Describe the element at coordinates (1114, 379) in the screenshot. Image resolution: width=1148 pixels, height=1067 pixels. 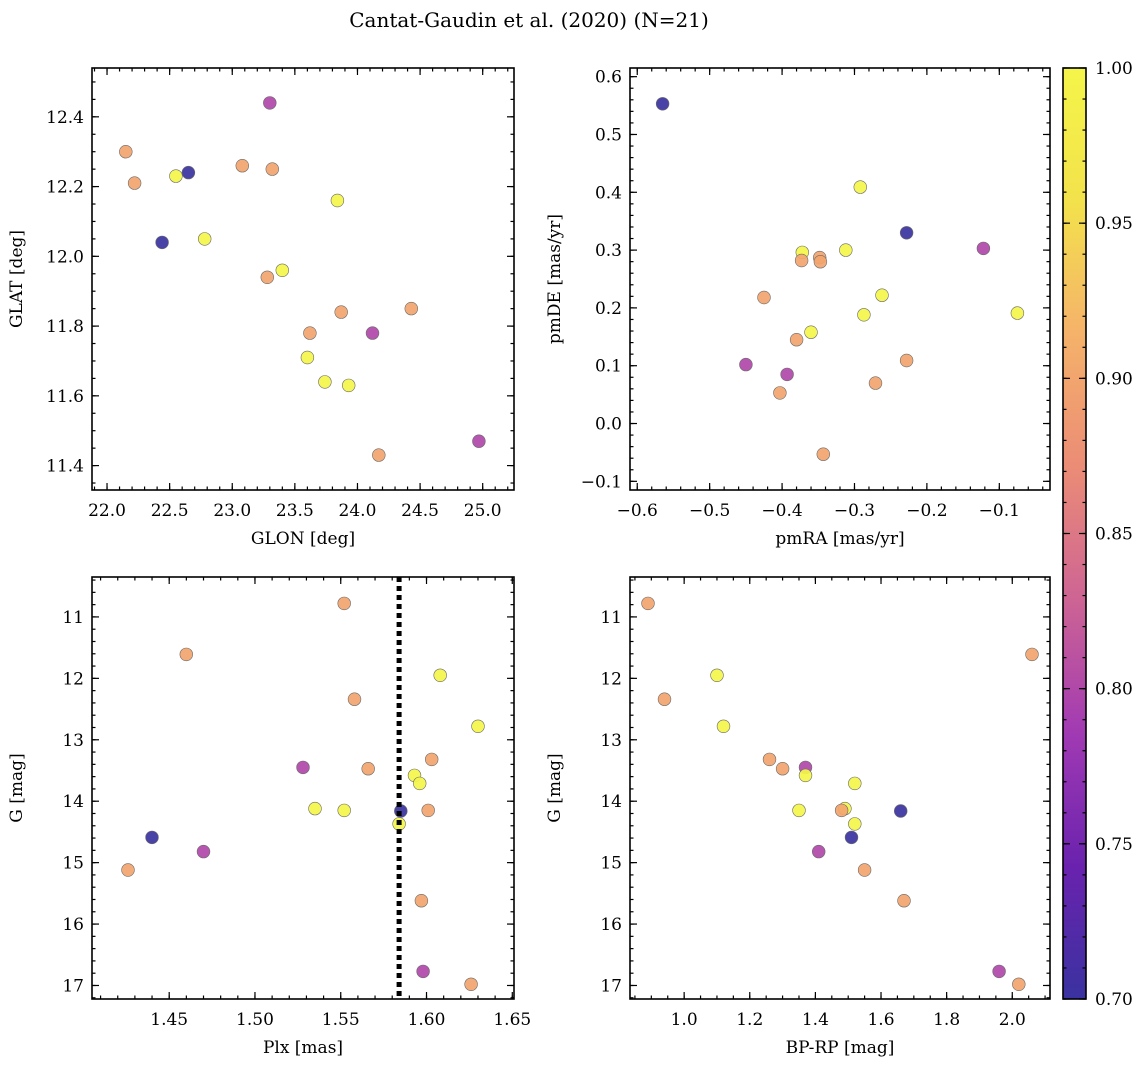
I see `colorbar-tick-label: 0.90` at that location.